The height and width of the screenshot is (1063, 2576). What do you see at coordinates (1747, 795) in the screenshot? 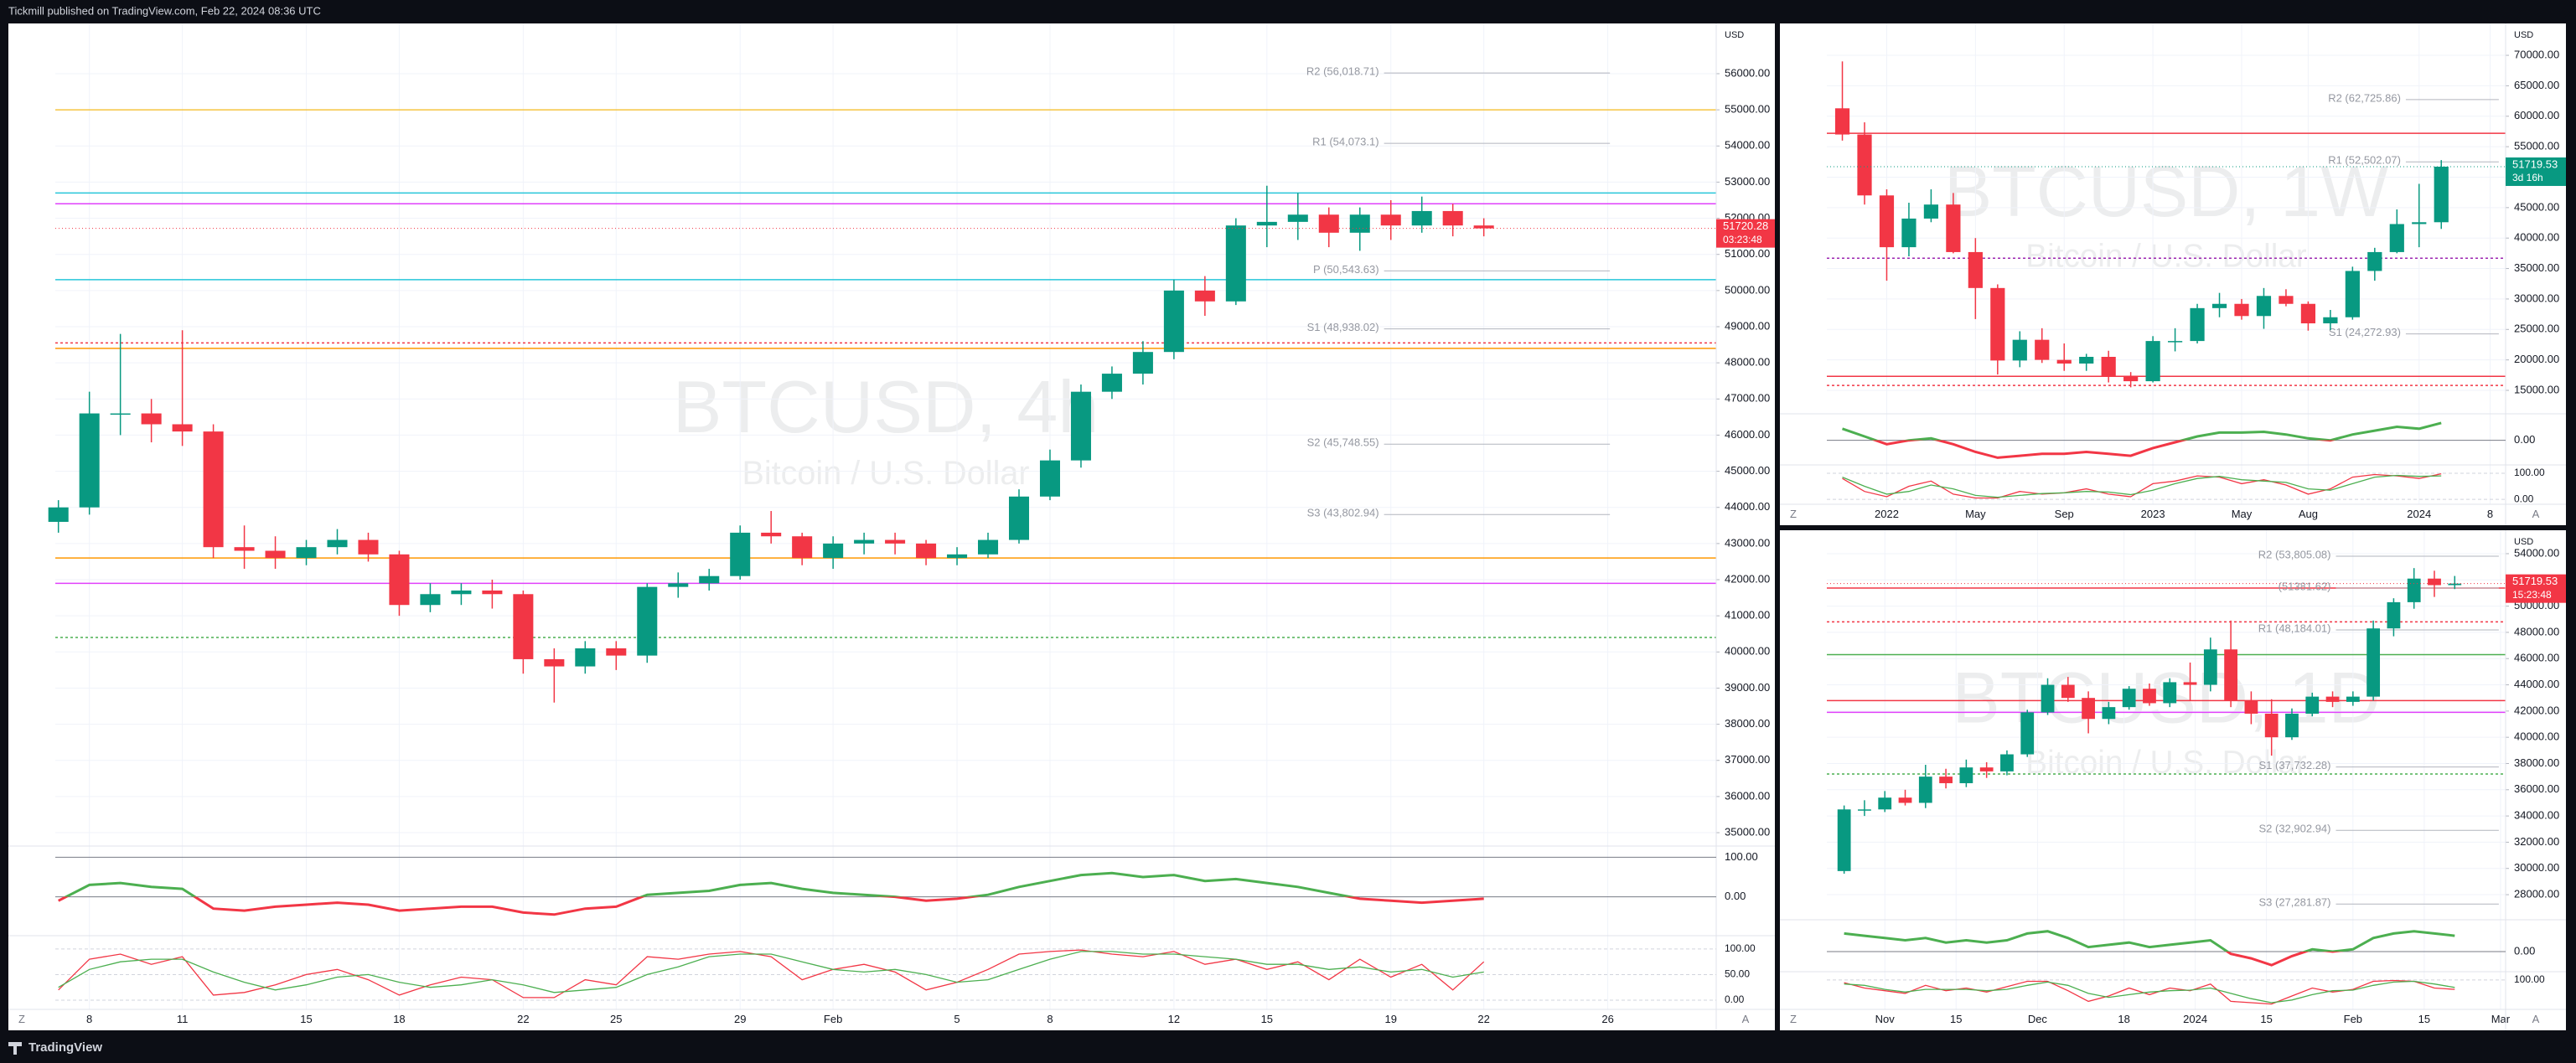
I see `y-tick-label: 36000.00` at bounding box center [1747, 795].